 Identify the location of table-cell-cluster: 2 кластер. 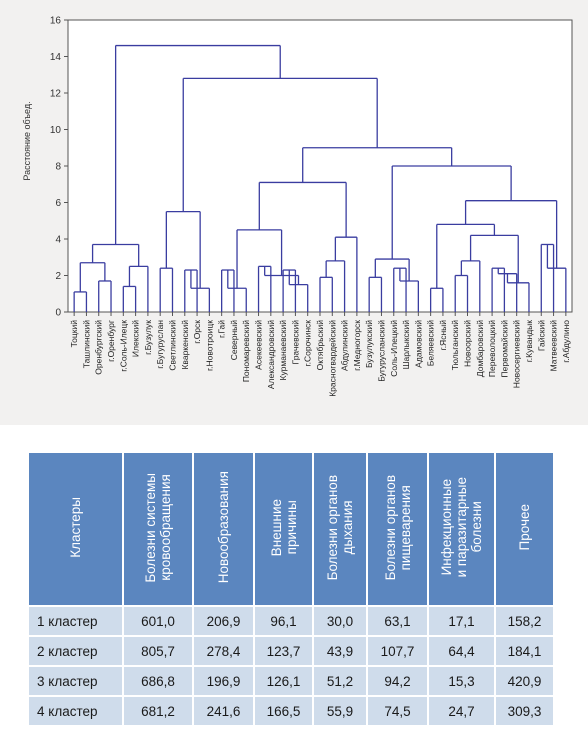
(75, 651).